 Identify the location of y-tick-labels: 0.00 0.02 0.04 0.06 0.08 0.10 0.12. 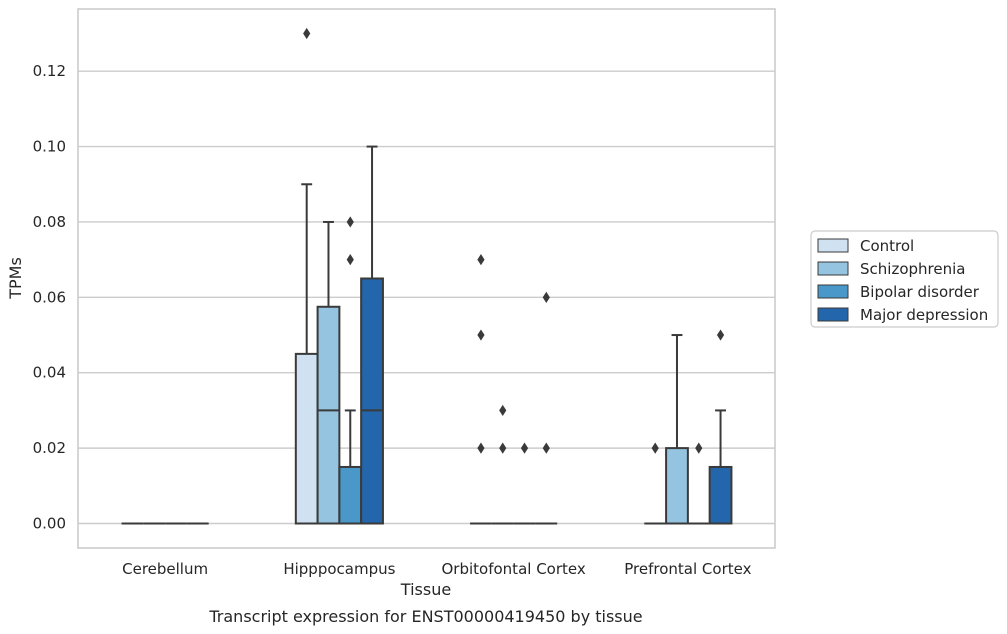
(49, 297).